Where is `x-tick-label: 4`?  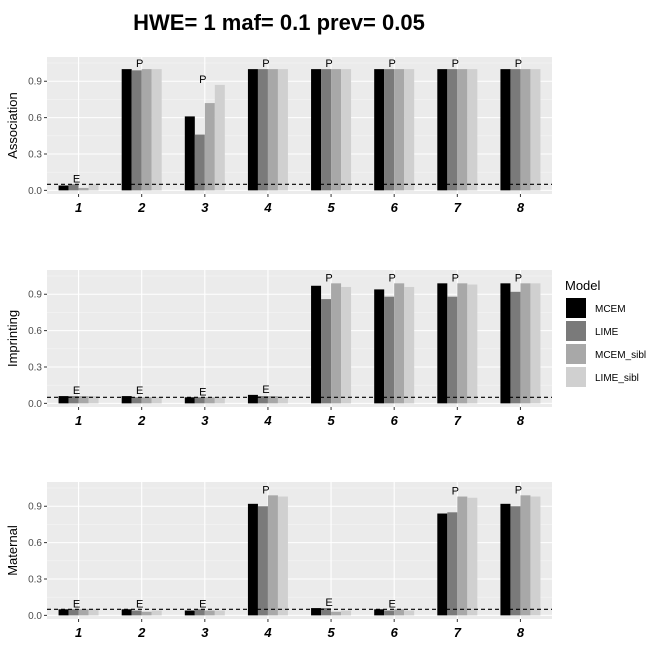 x-tick-label: 4 is located at coordinates (267, 207).